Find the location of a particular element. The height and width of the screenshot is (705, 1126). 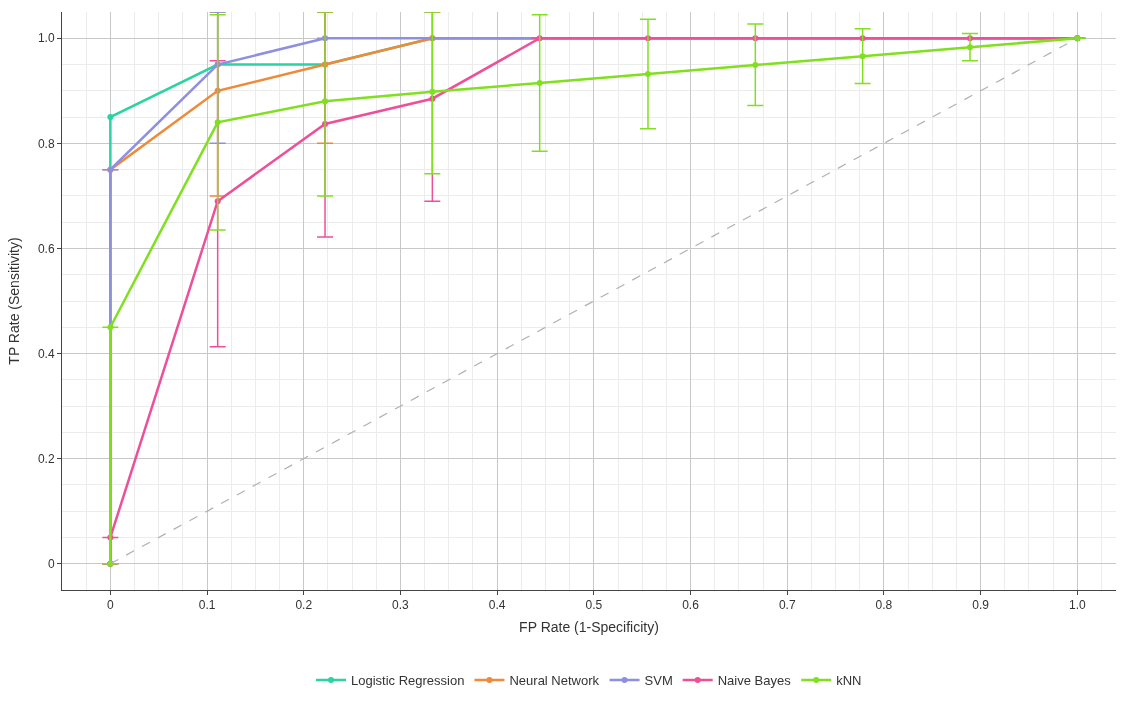

x-tick-label: 0.9 is located at coordinates (981, 605).